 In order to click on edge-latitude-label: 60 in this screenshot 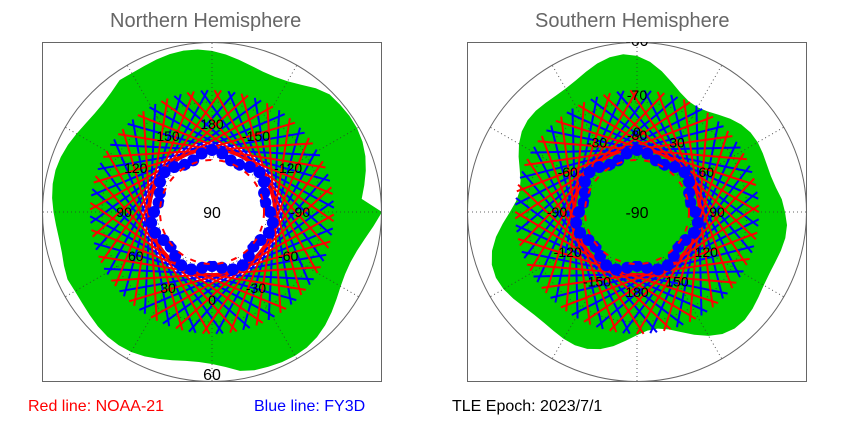, I will do `click(212, 374)`.